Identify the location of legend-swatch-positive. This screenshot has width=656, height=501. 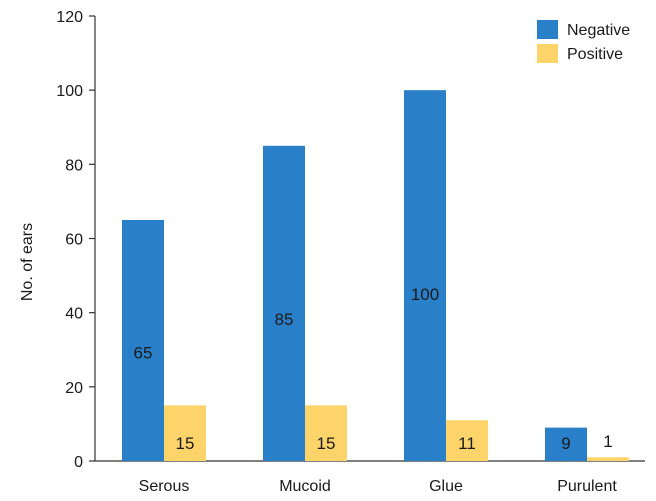
(547, 53).